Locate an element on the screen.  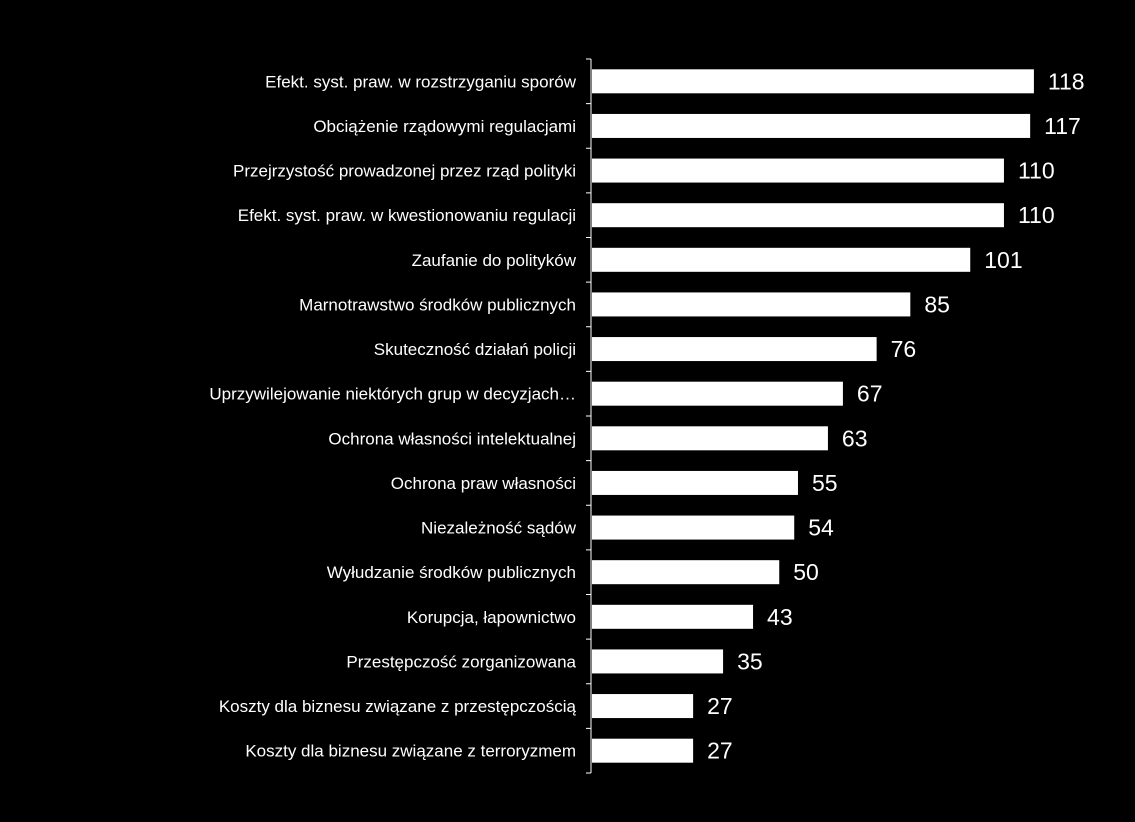
category-label: Ochrona własności intelektualnej is located at coordinates (452, 438).